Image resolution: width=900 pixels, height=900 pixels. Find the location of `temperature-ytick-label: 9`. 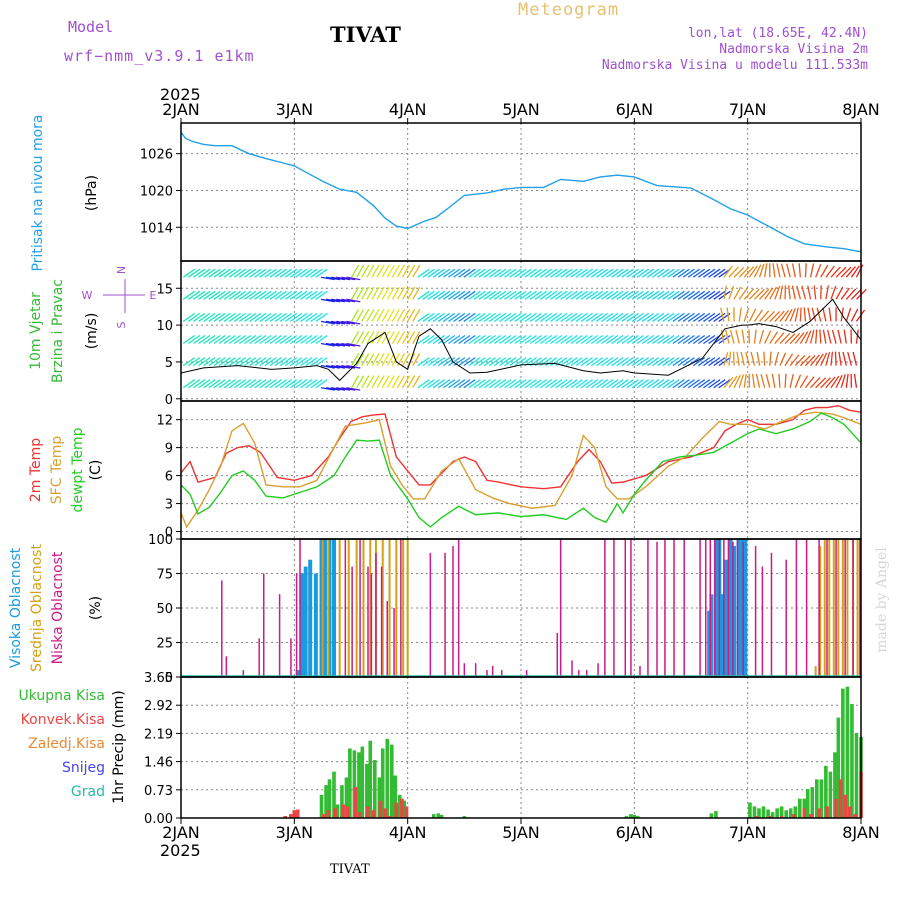

temperature-ytick-label: 9 is located at coordinates (169, 449).